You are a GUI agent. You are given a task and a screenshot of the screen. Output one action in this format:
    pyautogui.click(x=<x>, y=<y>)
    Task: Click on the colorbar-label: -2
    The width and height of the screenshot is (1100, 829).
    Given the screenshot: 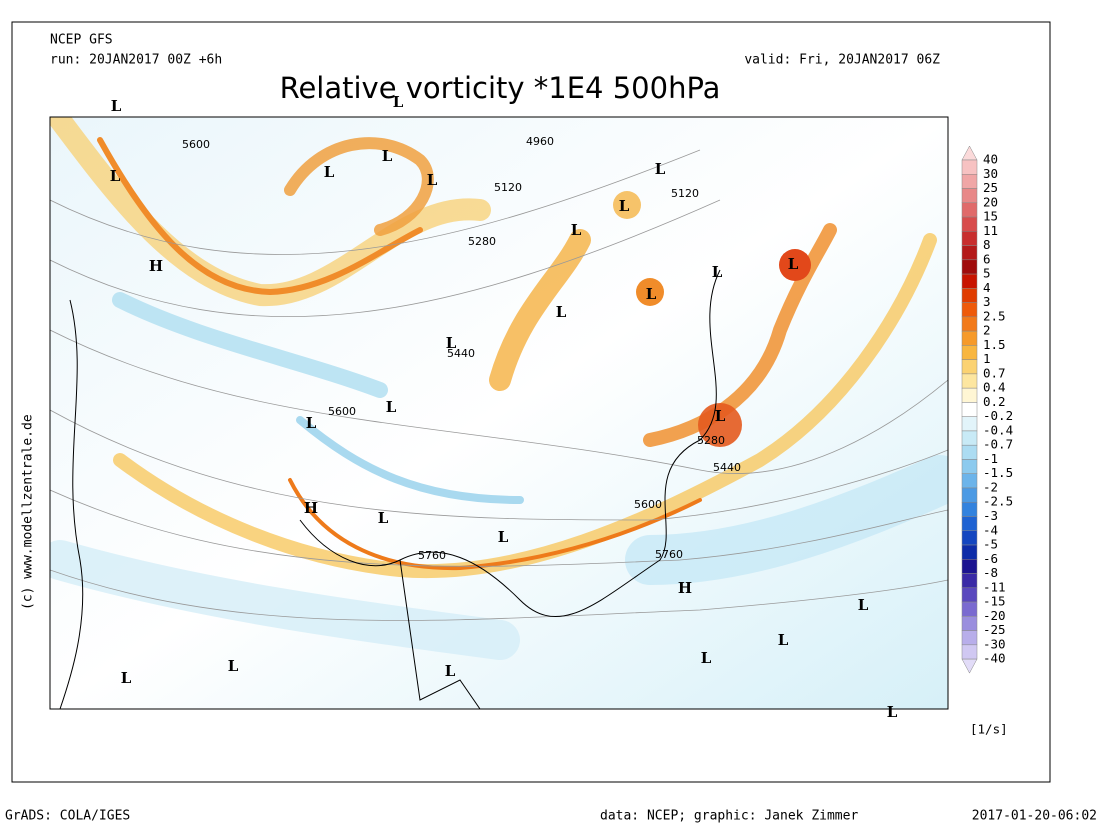 What is the action you would take?
    pyautogui.click(x=990, y=486)
    